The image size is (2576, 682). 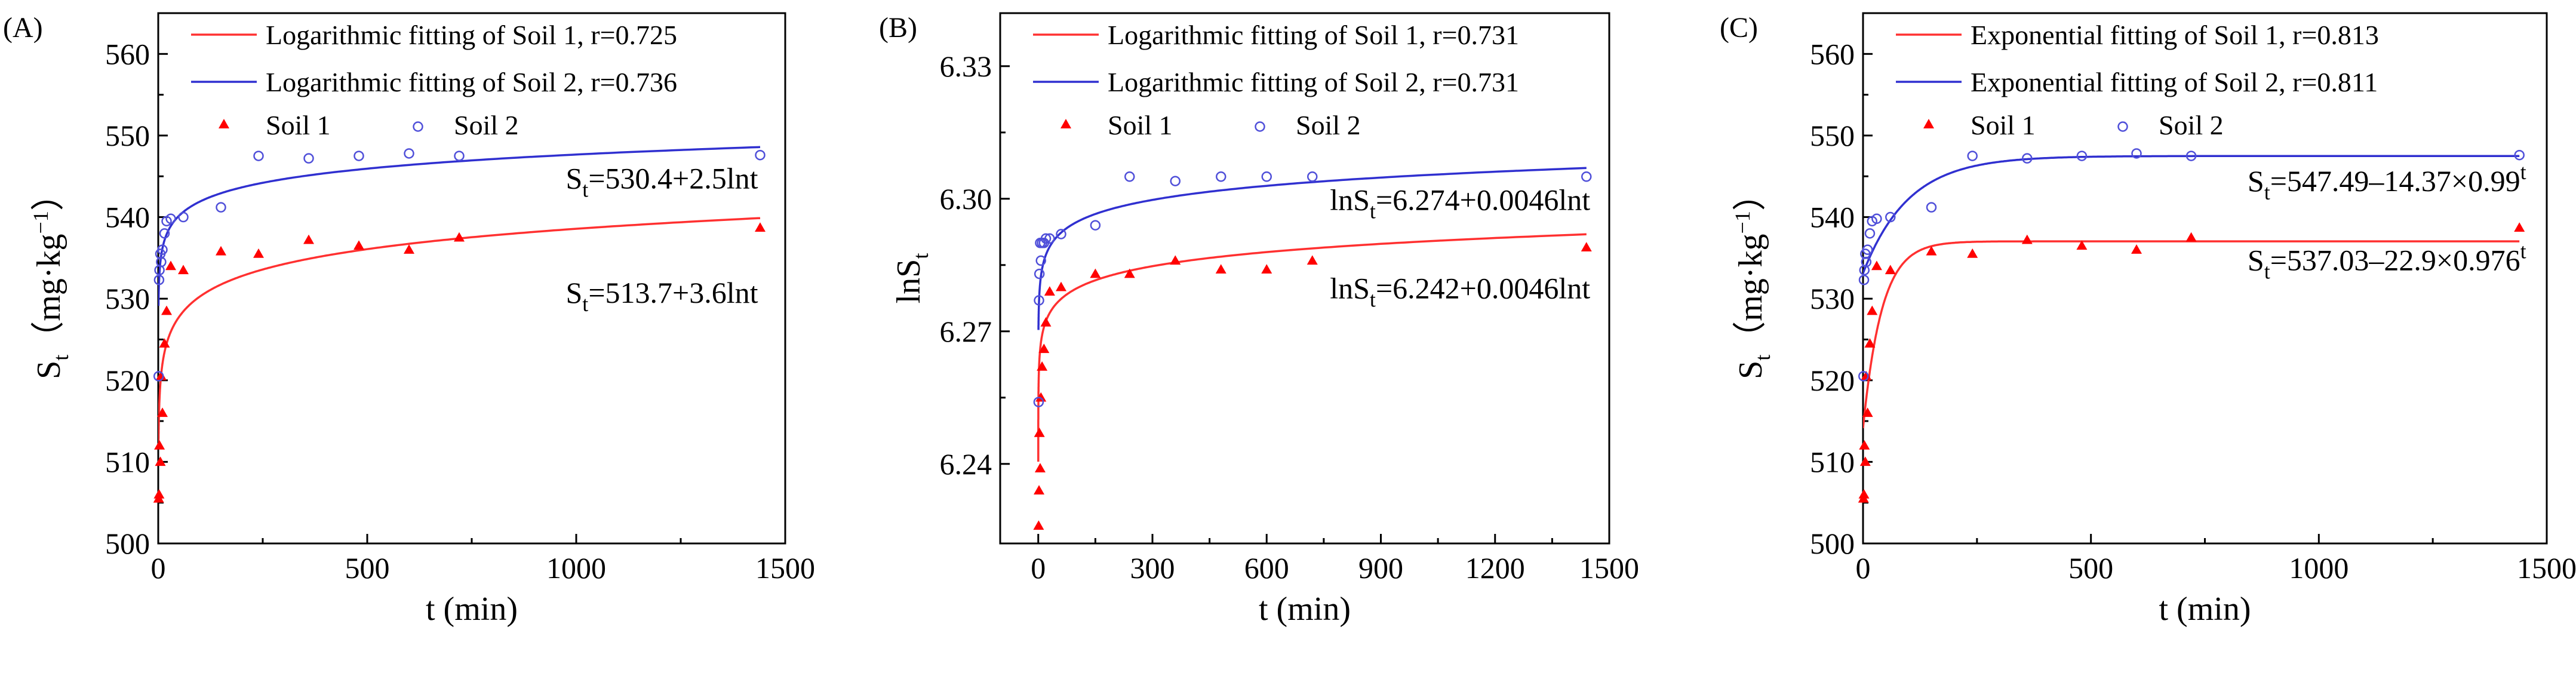 What do you see at coordinates (966, 331) in the screenshot?
I see `y-tick-label: 6.27` at bounding box center [966, 331].